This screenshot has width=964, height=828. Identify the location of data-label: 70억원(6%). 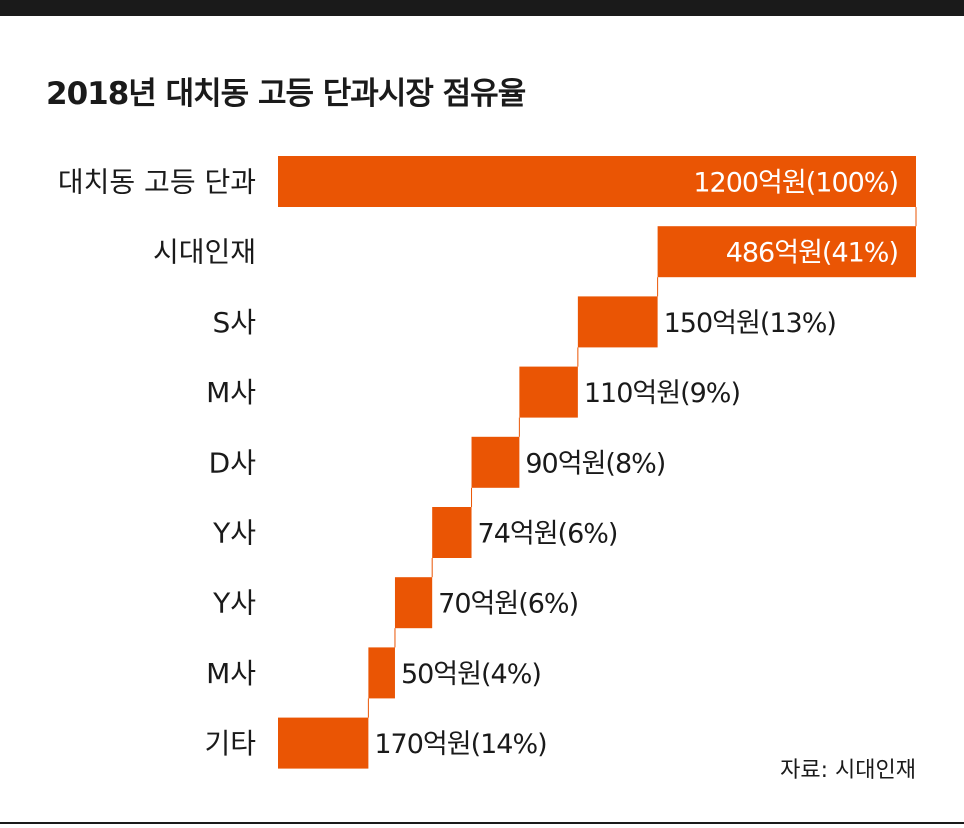
(508, 604).